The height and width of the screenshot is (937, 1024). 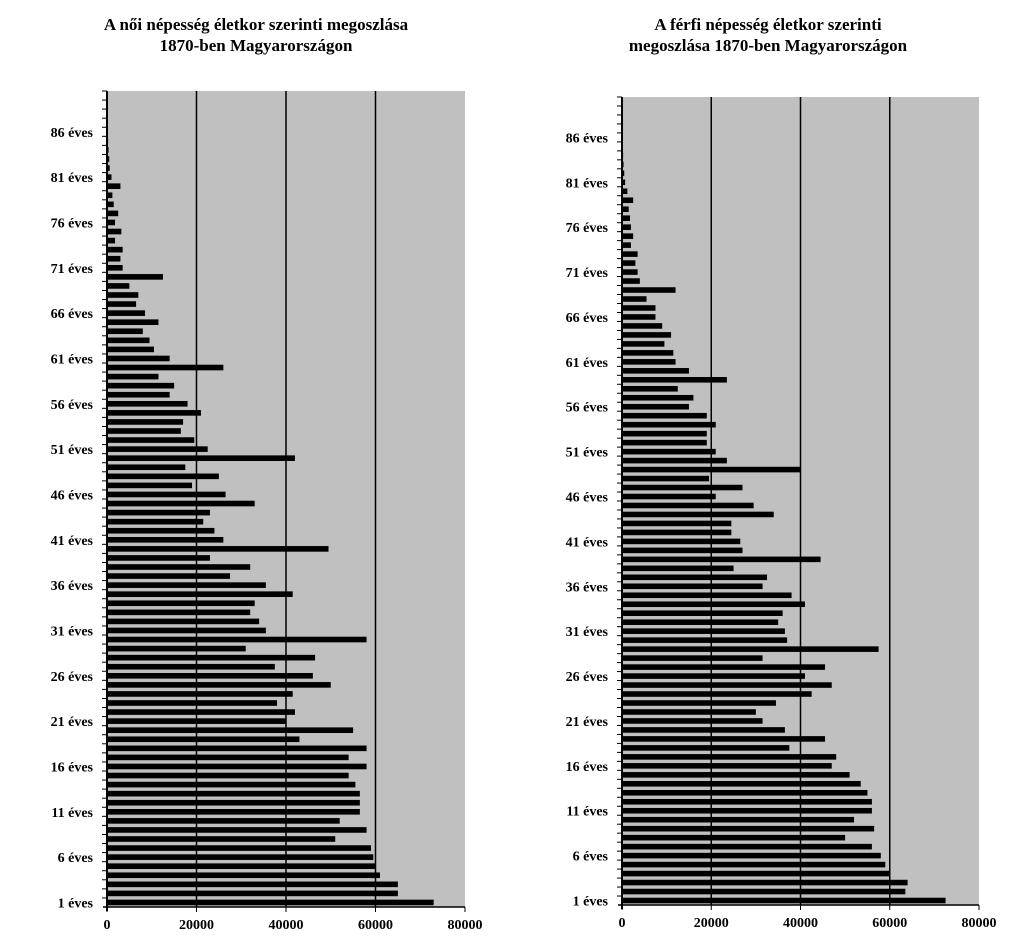 What do you see at coordinates (72, 677) in the screenshot?
I see `y-tick-label: 26 éves` at bounding box center [72, 677].